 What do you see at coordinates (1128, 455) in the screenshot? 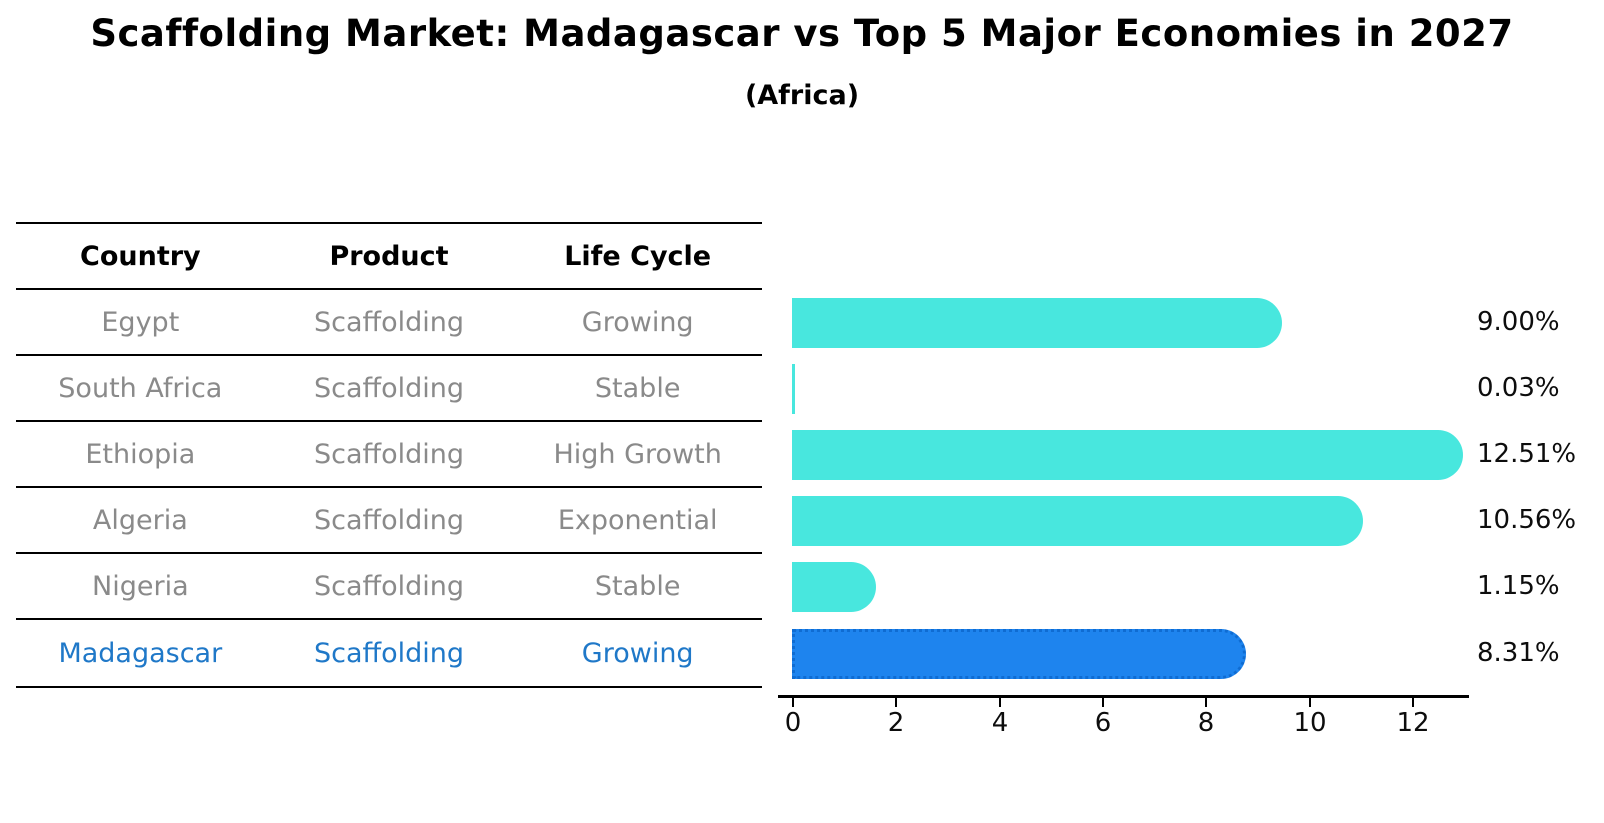
I see `bar-ethiopia` at bounding box center [1128, 455].